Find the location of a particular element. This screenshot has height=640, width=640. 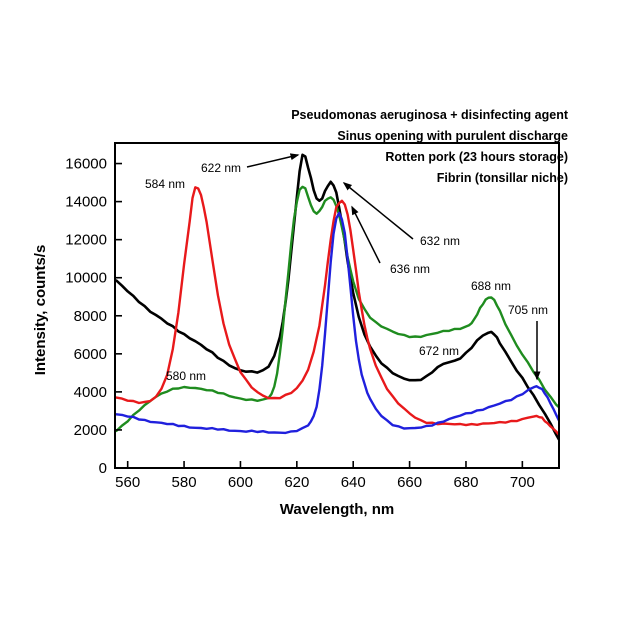

x-tick-label: 660 is located at coordinates (409, 482).